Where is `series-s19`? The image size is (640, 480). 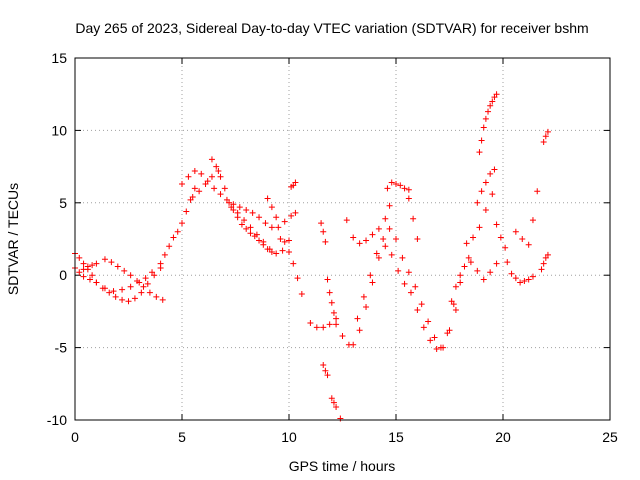
series-s19 is located at coordinates (368, 224).